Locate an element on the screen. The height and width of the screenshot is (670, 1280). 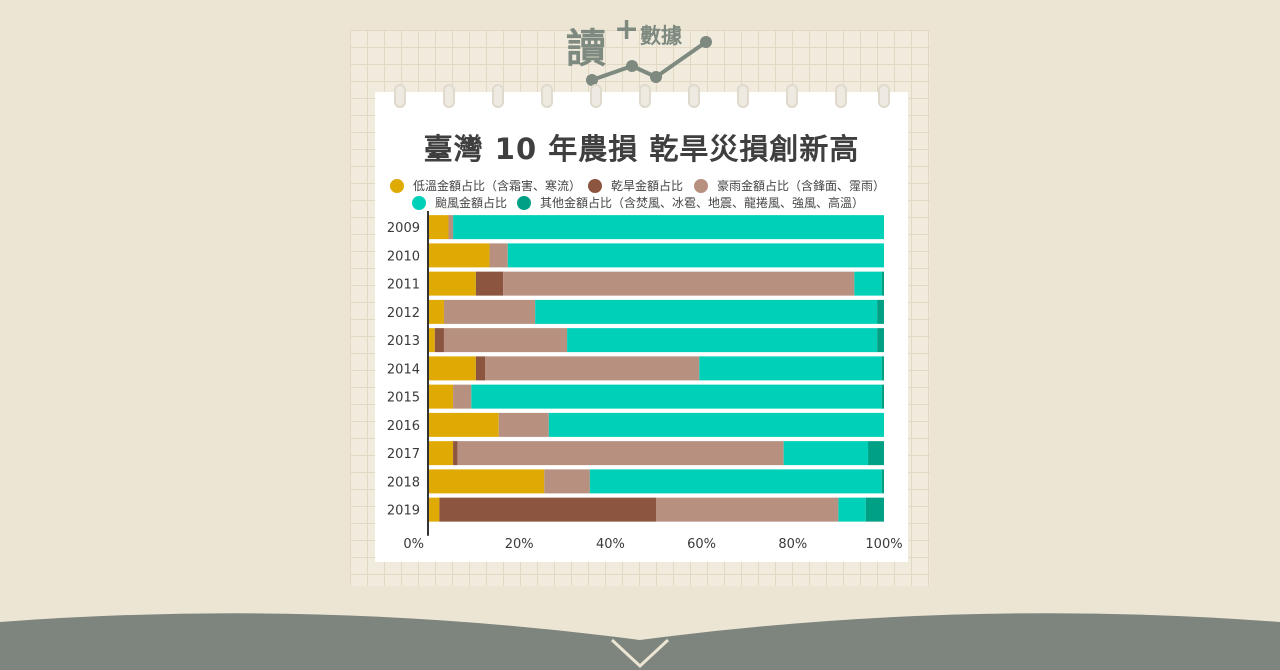
bar-segment-2013-s4 is located at coordinates (880, 340).